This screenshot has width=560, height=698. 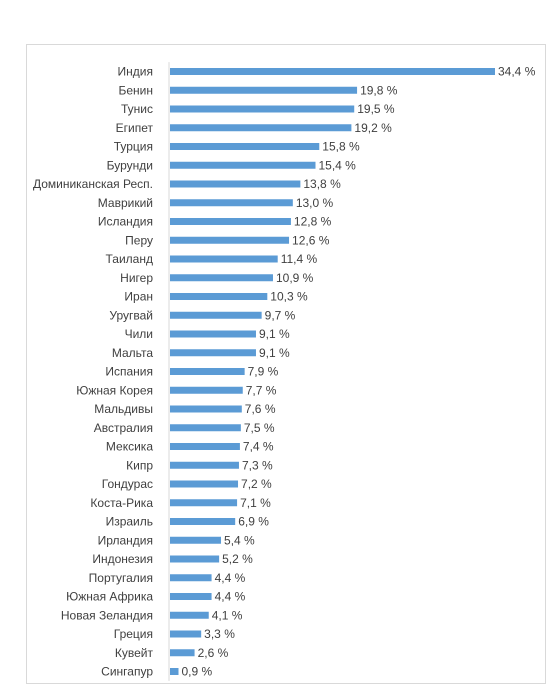 What do you see at coordinates (135, 72) in the screenshot?
I see `category-label: Индия` at bounding box center [135, 72].